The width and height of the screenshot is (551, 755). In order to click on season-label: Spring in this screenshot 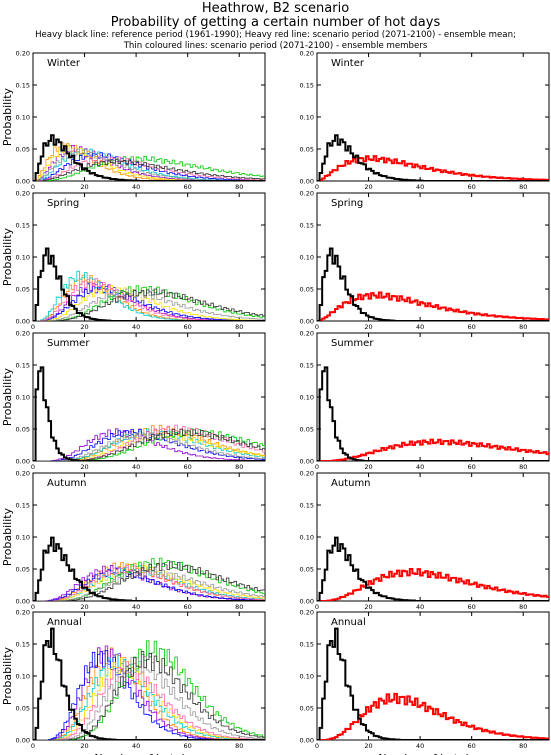, I will do `click(347, 203)`.